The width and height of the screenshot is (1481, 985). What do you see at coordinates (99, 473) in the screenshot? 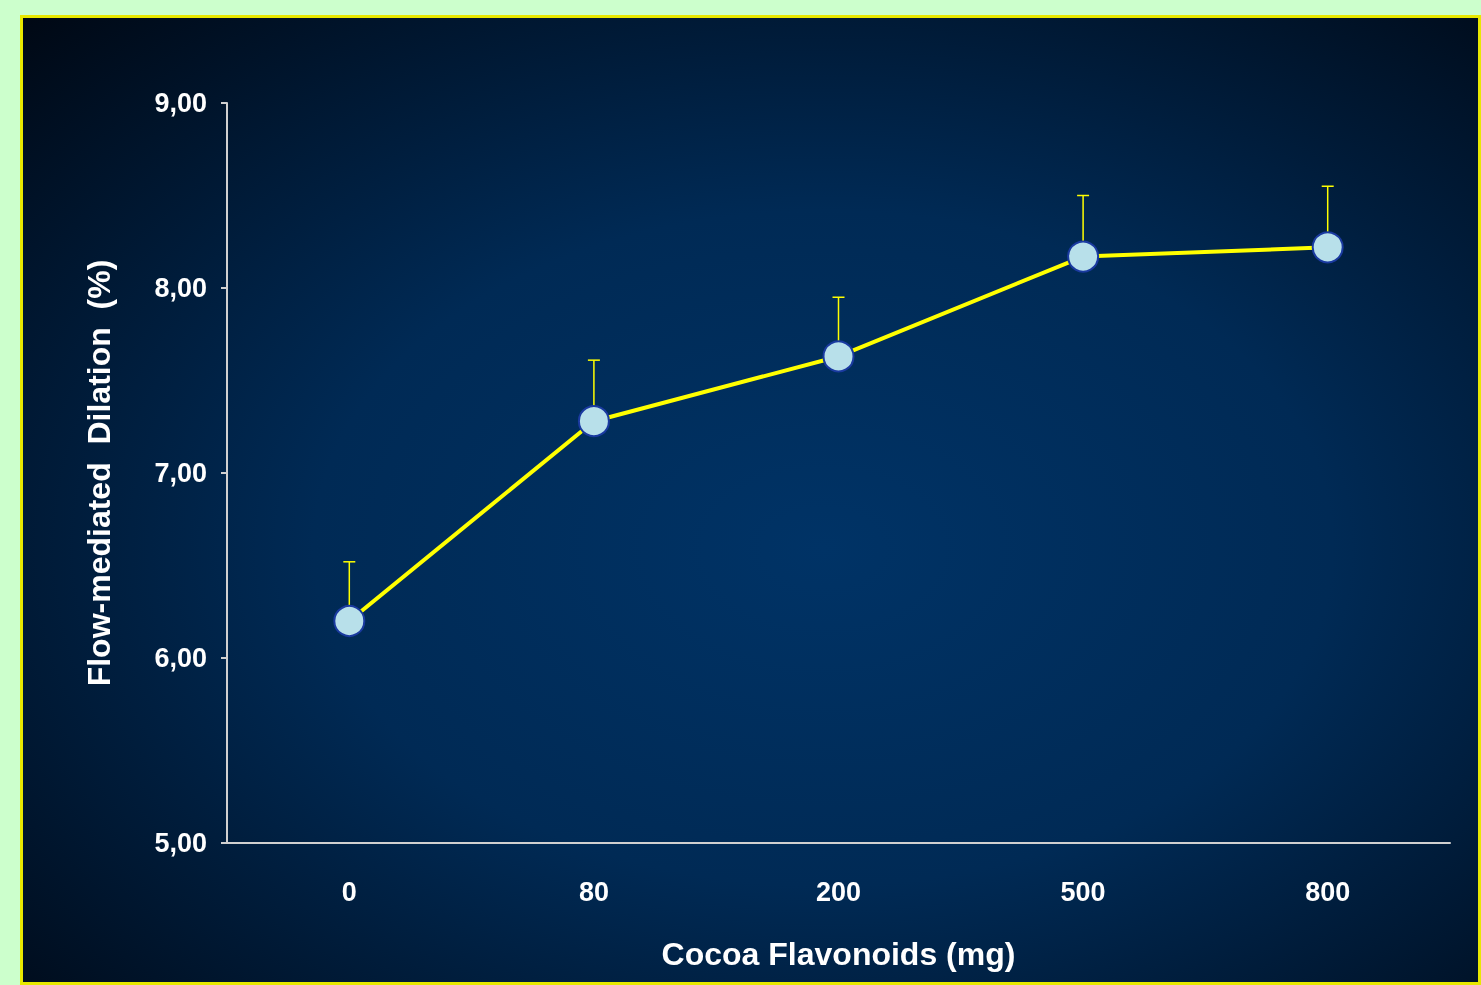
I see `y-axis-title: Flow-mediated Dilation (%)` at bounding box center [99, 473].